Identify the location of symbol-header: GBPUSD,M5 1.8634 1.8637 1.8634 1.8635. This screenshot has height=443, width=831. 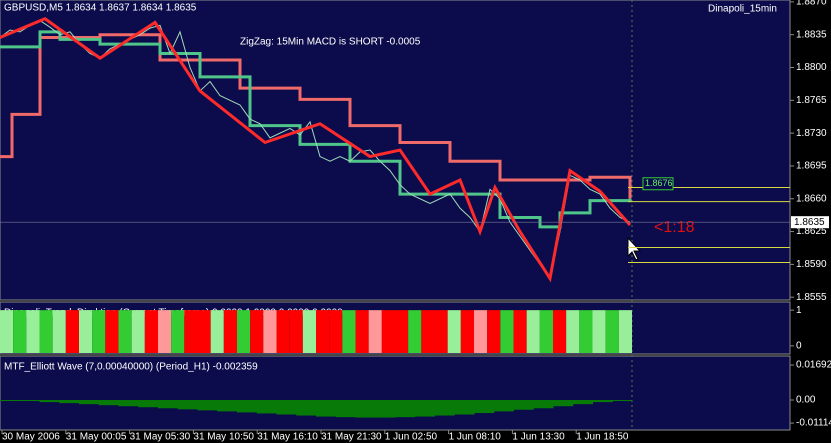
(100, 8).